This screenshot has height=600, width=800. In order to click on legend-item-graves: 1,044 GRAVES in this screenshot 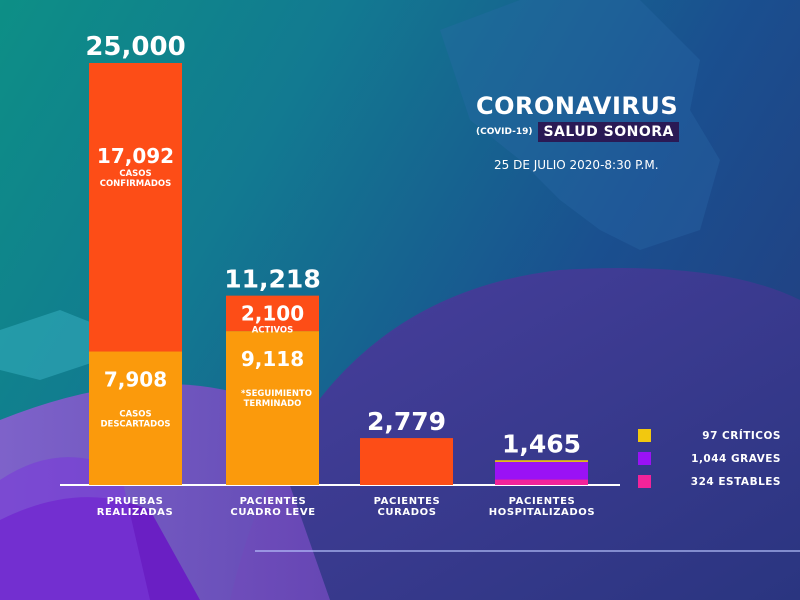, I will do `click(709, 458)`.